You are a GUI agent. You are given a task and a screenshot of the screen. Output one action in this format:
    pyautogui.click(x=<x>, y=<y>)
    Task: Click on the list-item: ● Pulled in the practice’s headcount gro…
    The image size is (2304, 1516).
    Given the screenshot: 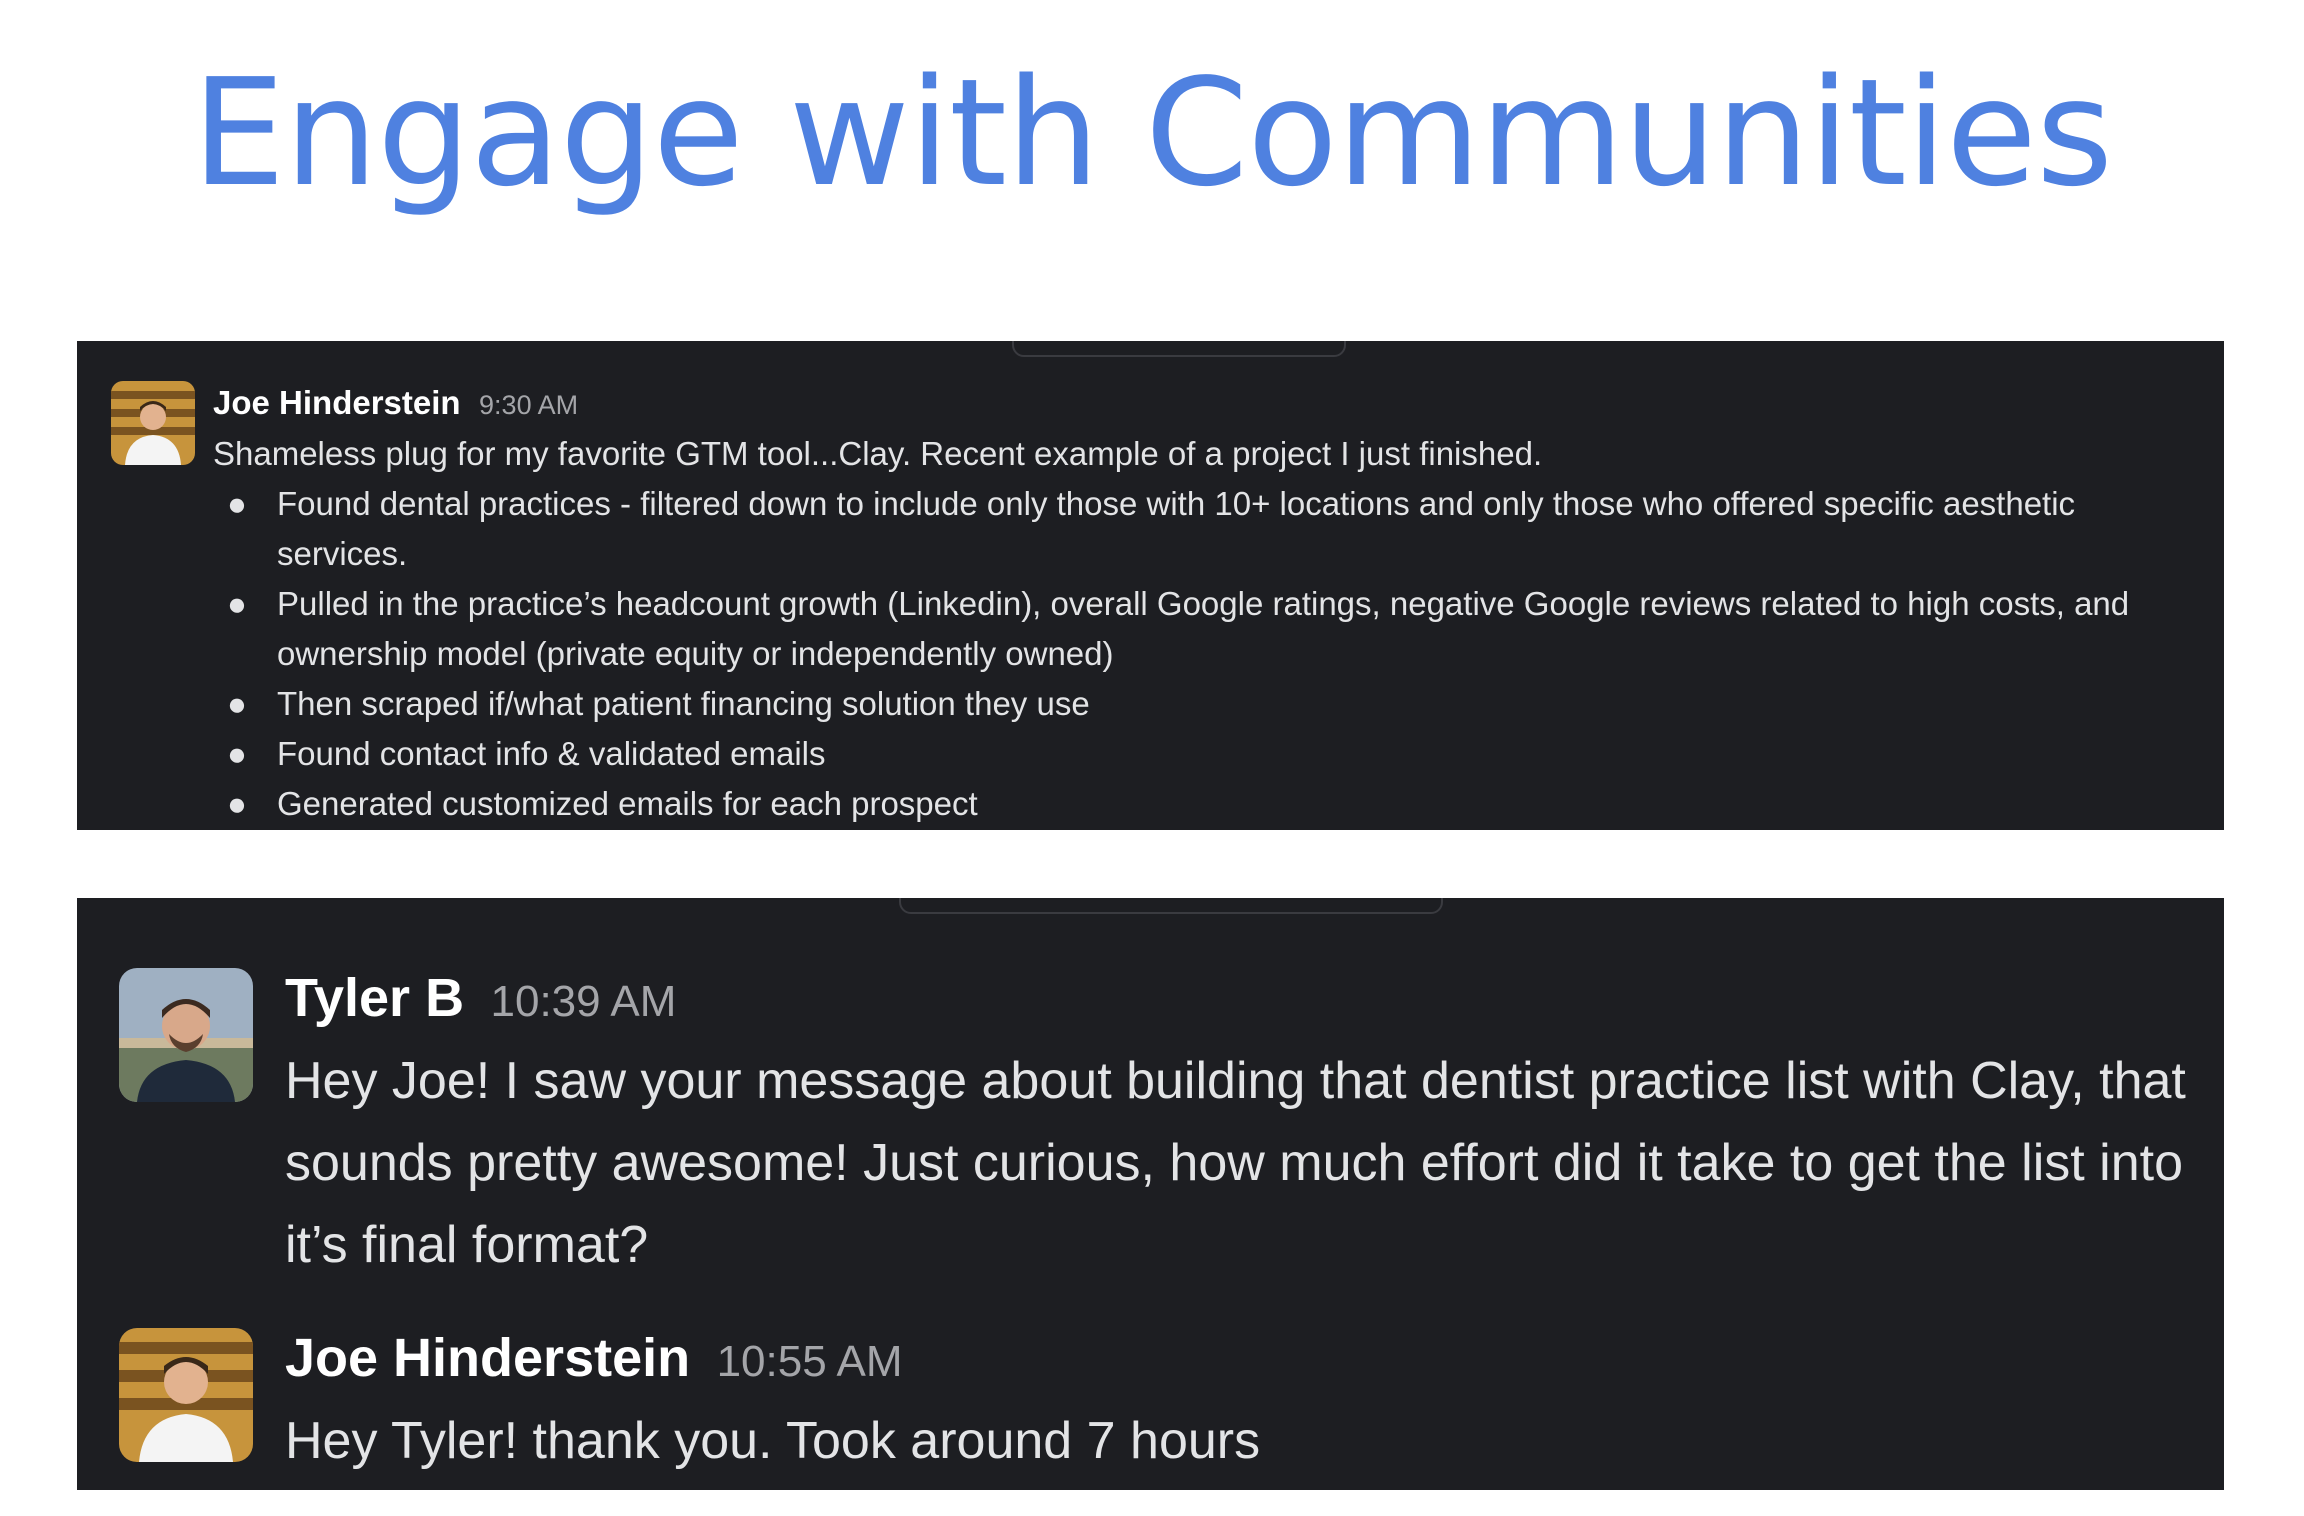 What is the action you would take?
    pyautogui.click(x=1208, y=629)
    